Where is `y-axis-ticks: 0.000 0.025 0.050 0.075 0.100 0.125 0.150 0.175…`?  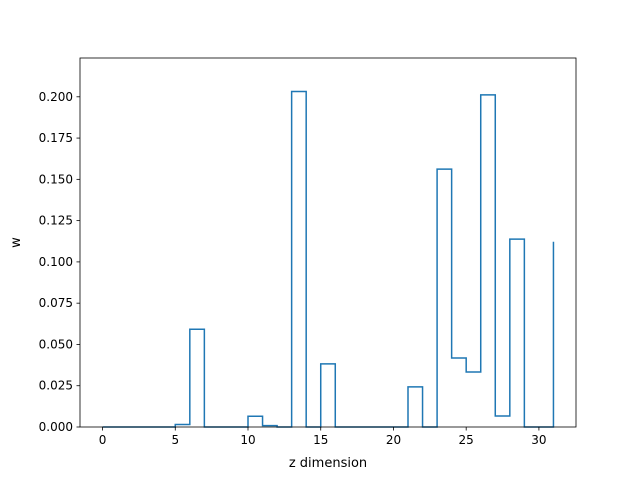 y-axis-ticks: 0.000 0.025 0.050 0.075 0.100 0.125 0.150 0.175… is located at coordinates (59, 262).